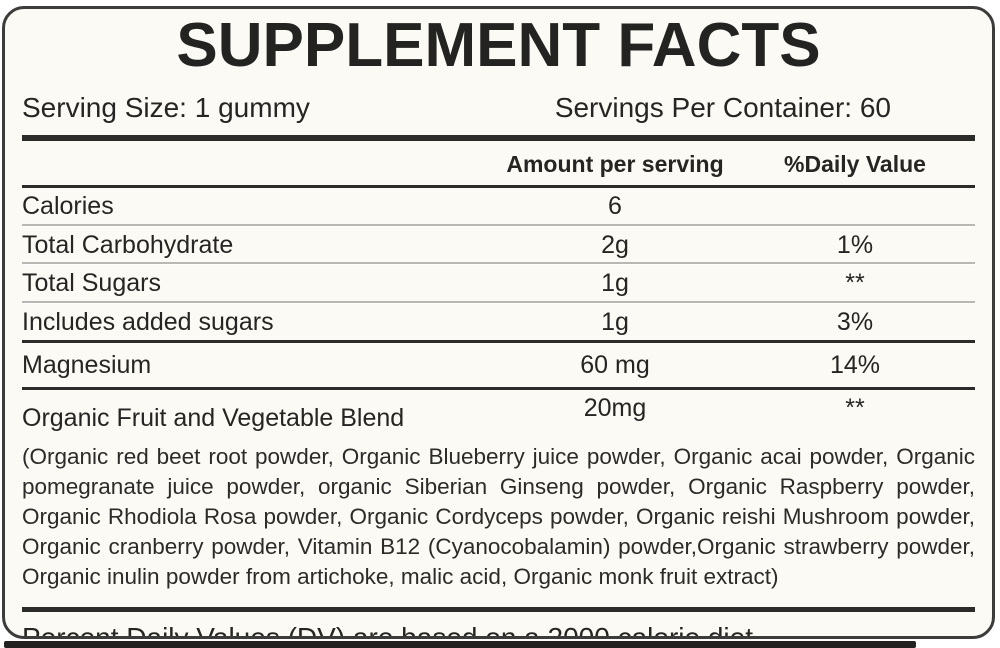  Describe the element at coordinates (855, 322) in the screenshot. I see `nutrient-dv: 3%` at that location.